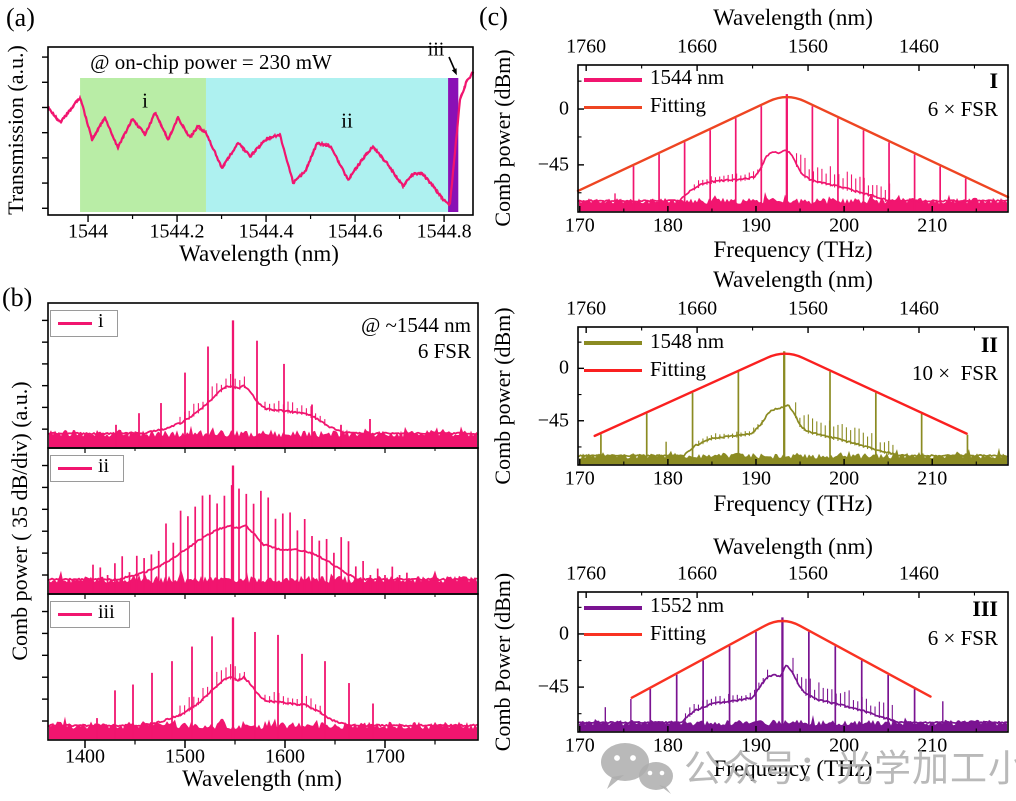  Describe the element at coordinates (613, 80) in the screenshot. I see `c1-legend-series-swatch` at that location.